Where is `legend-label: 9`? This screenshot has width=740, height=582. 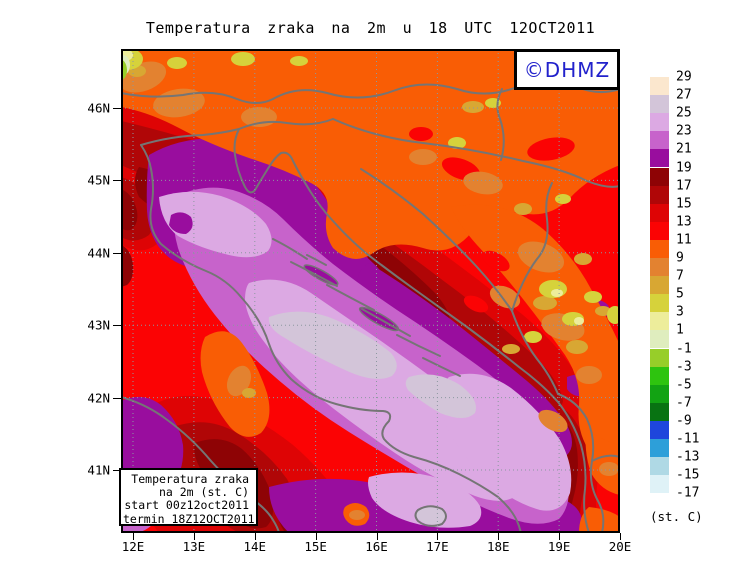
legend-label: 9 is located at coordinates (680, 258).